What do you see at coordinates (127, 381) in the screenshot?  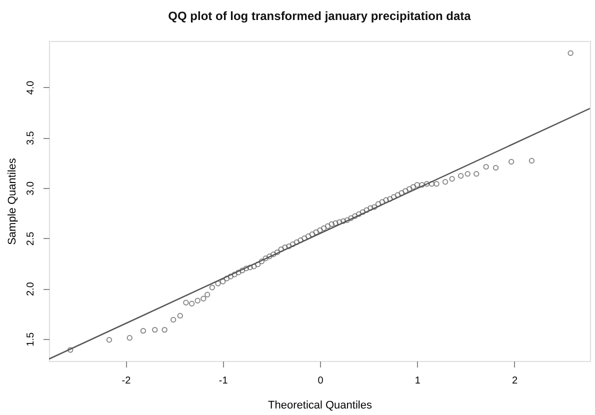 I see `x-tick-label: -2` at bounding box center [127, 381].